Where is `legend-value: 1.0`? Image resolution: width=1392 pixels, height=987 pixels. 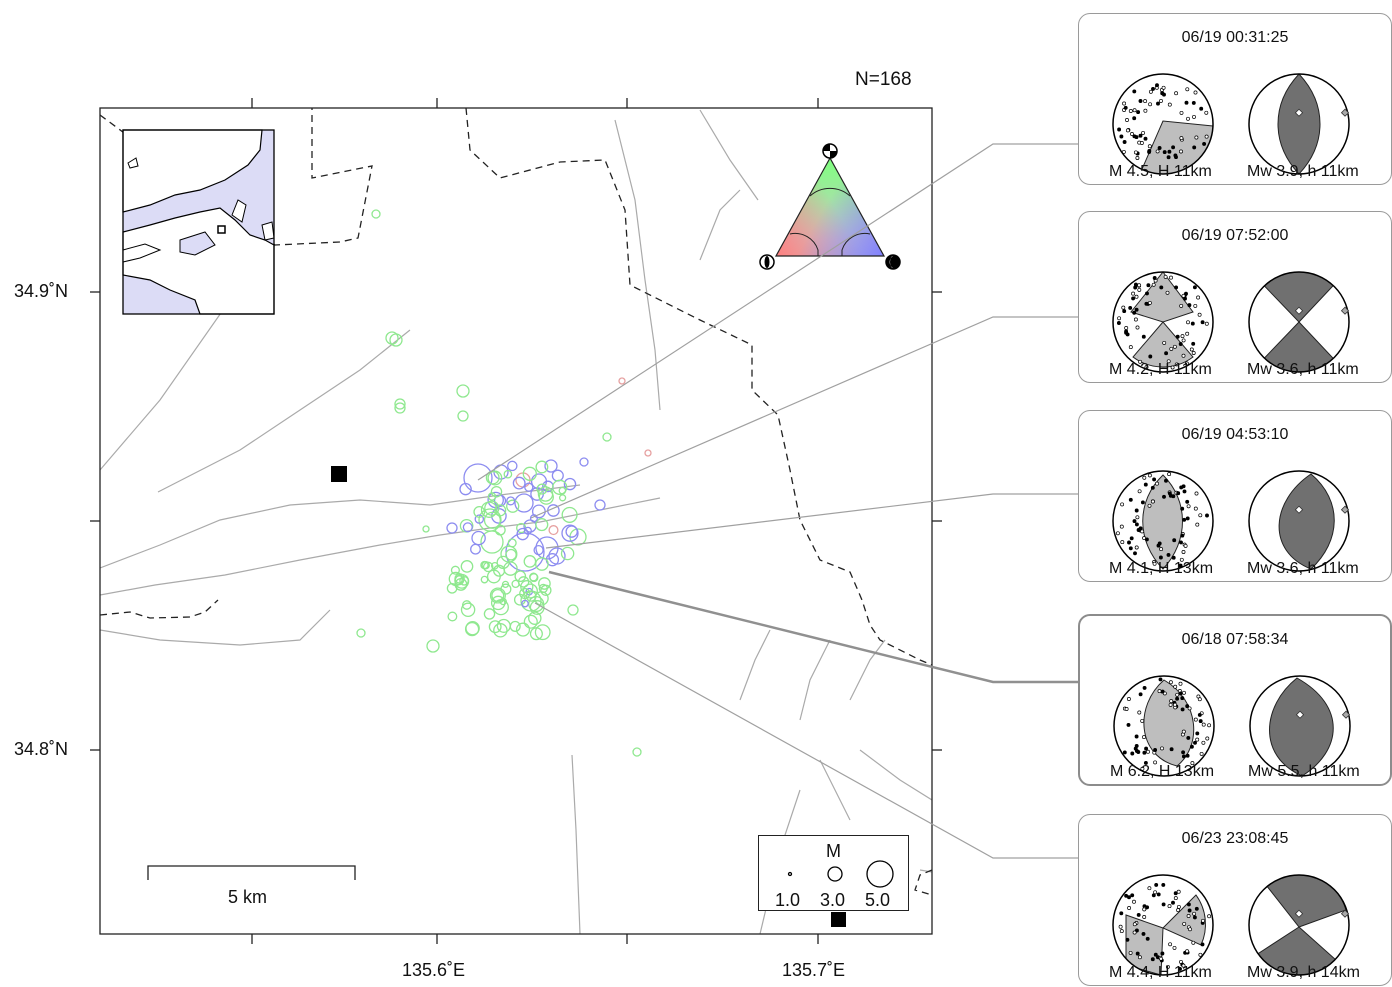 legend-value: 1.0 is located at coordinates (788, 900).